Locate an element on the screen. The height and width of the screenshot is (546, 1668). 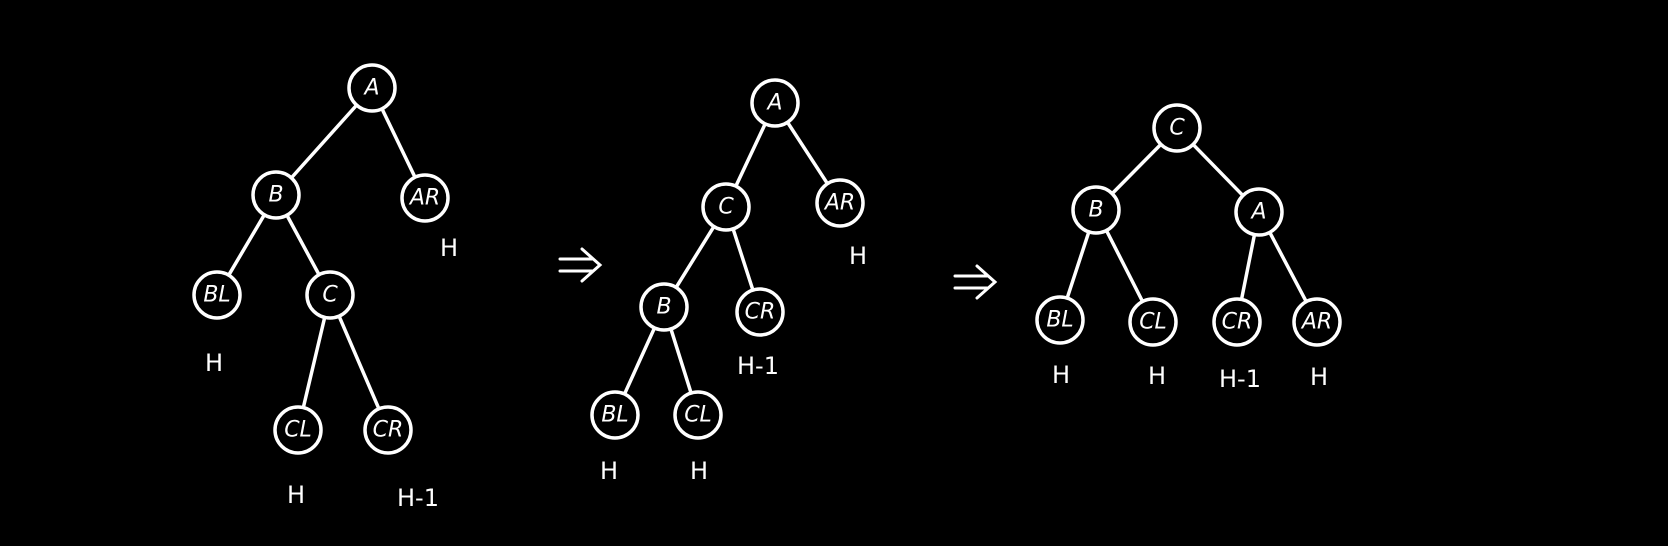
edge-a-c is located at coordinates (750, 155).